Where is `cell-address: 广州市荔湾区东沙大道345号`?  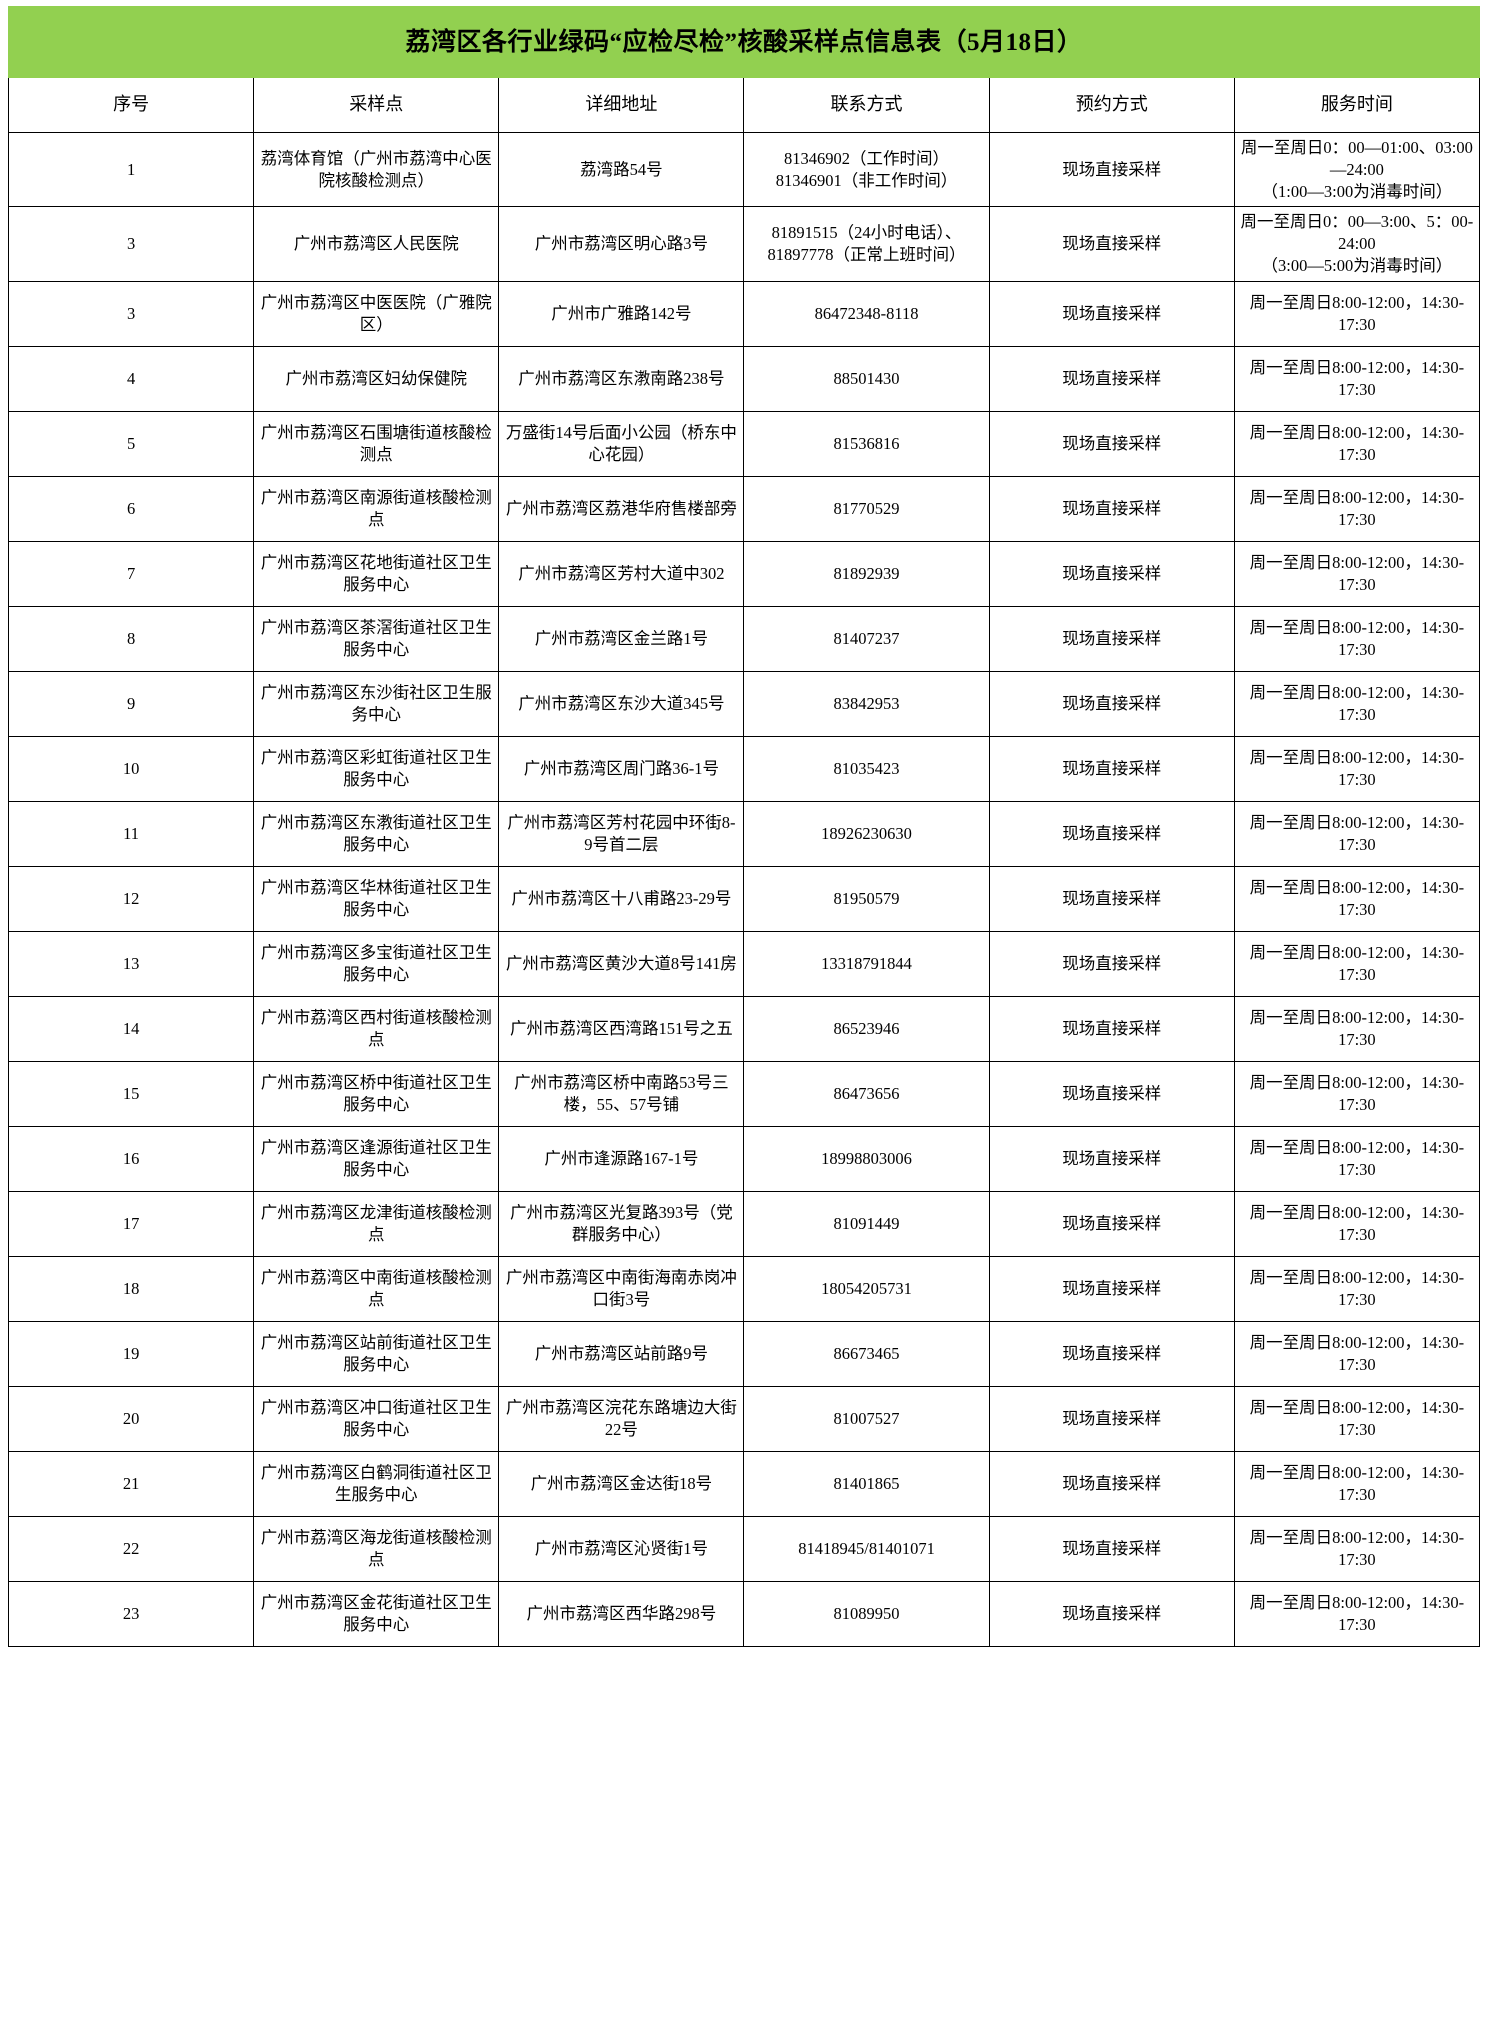
cell-address: 广州市荔湾区东沙大道345号 is located at coordinates (621, 703).